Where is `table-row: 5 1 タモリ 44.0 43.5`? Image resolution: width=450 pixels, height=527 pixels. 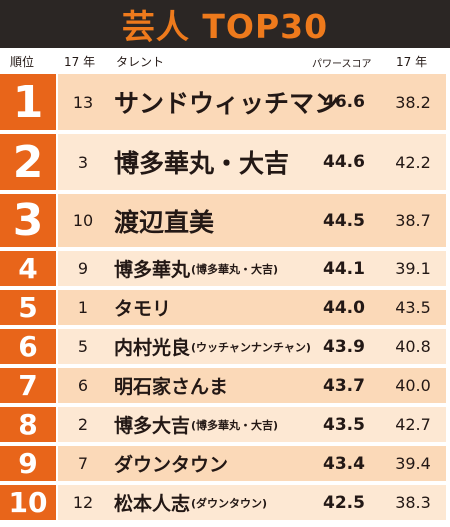 table-row: 5 1 タモリ 44.0 43.5 is located at coordinates (225, 307).